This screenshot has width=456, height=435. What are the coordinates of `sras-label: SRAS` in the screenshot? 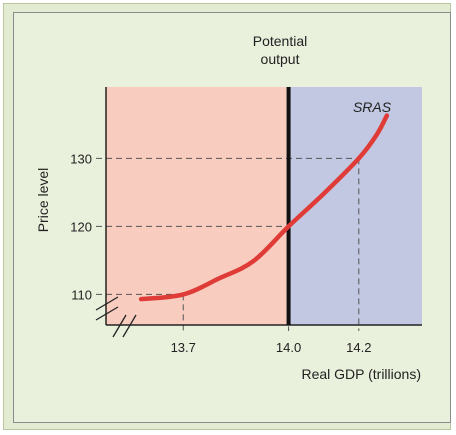 It's located at (372, 107).